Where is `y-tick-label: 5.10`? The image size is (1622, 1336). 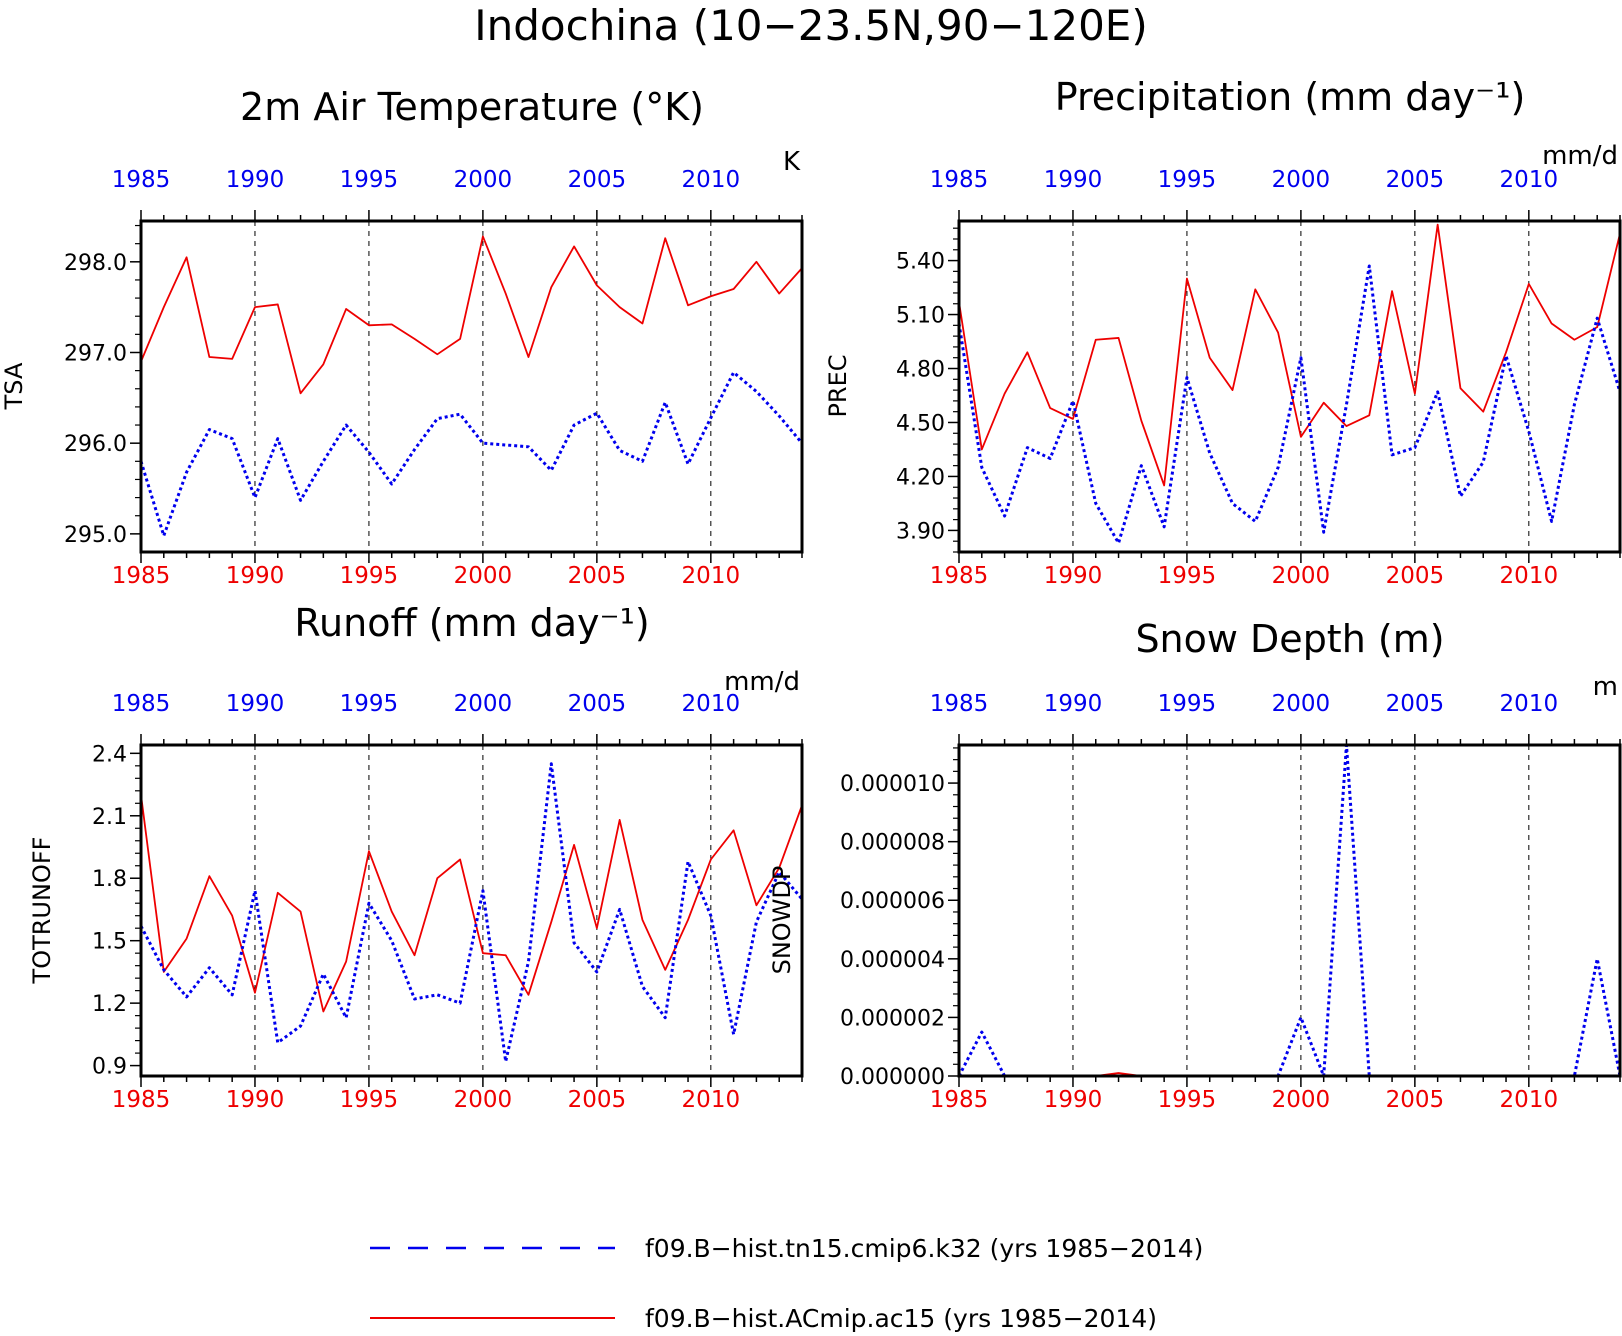 y-tick-label: 5.10 is located at coordinates (920, 316).